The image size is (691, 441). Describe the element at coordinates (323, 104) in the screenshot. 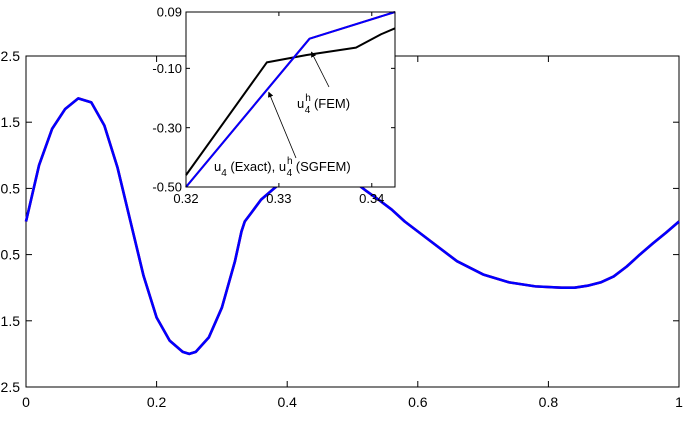

I see `fem-annotation-label: uh 4 (FEM)` at that location.